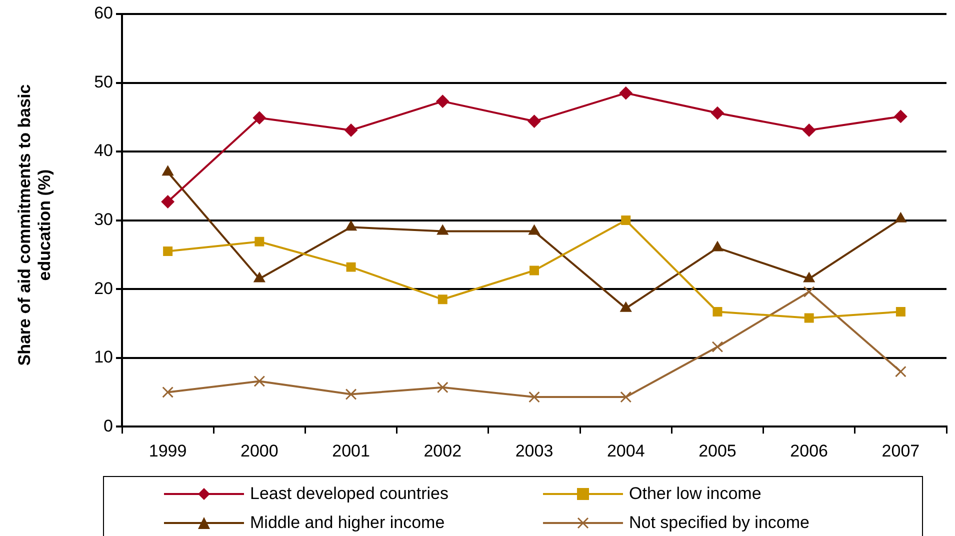  I want to click on y-tick-label: 0, so click(108, 426).